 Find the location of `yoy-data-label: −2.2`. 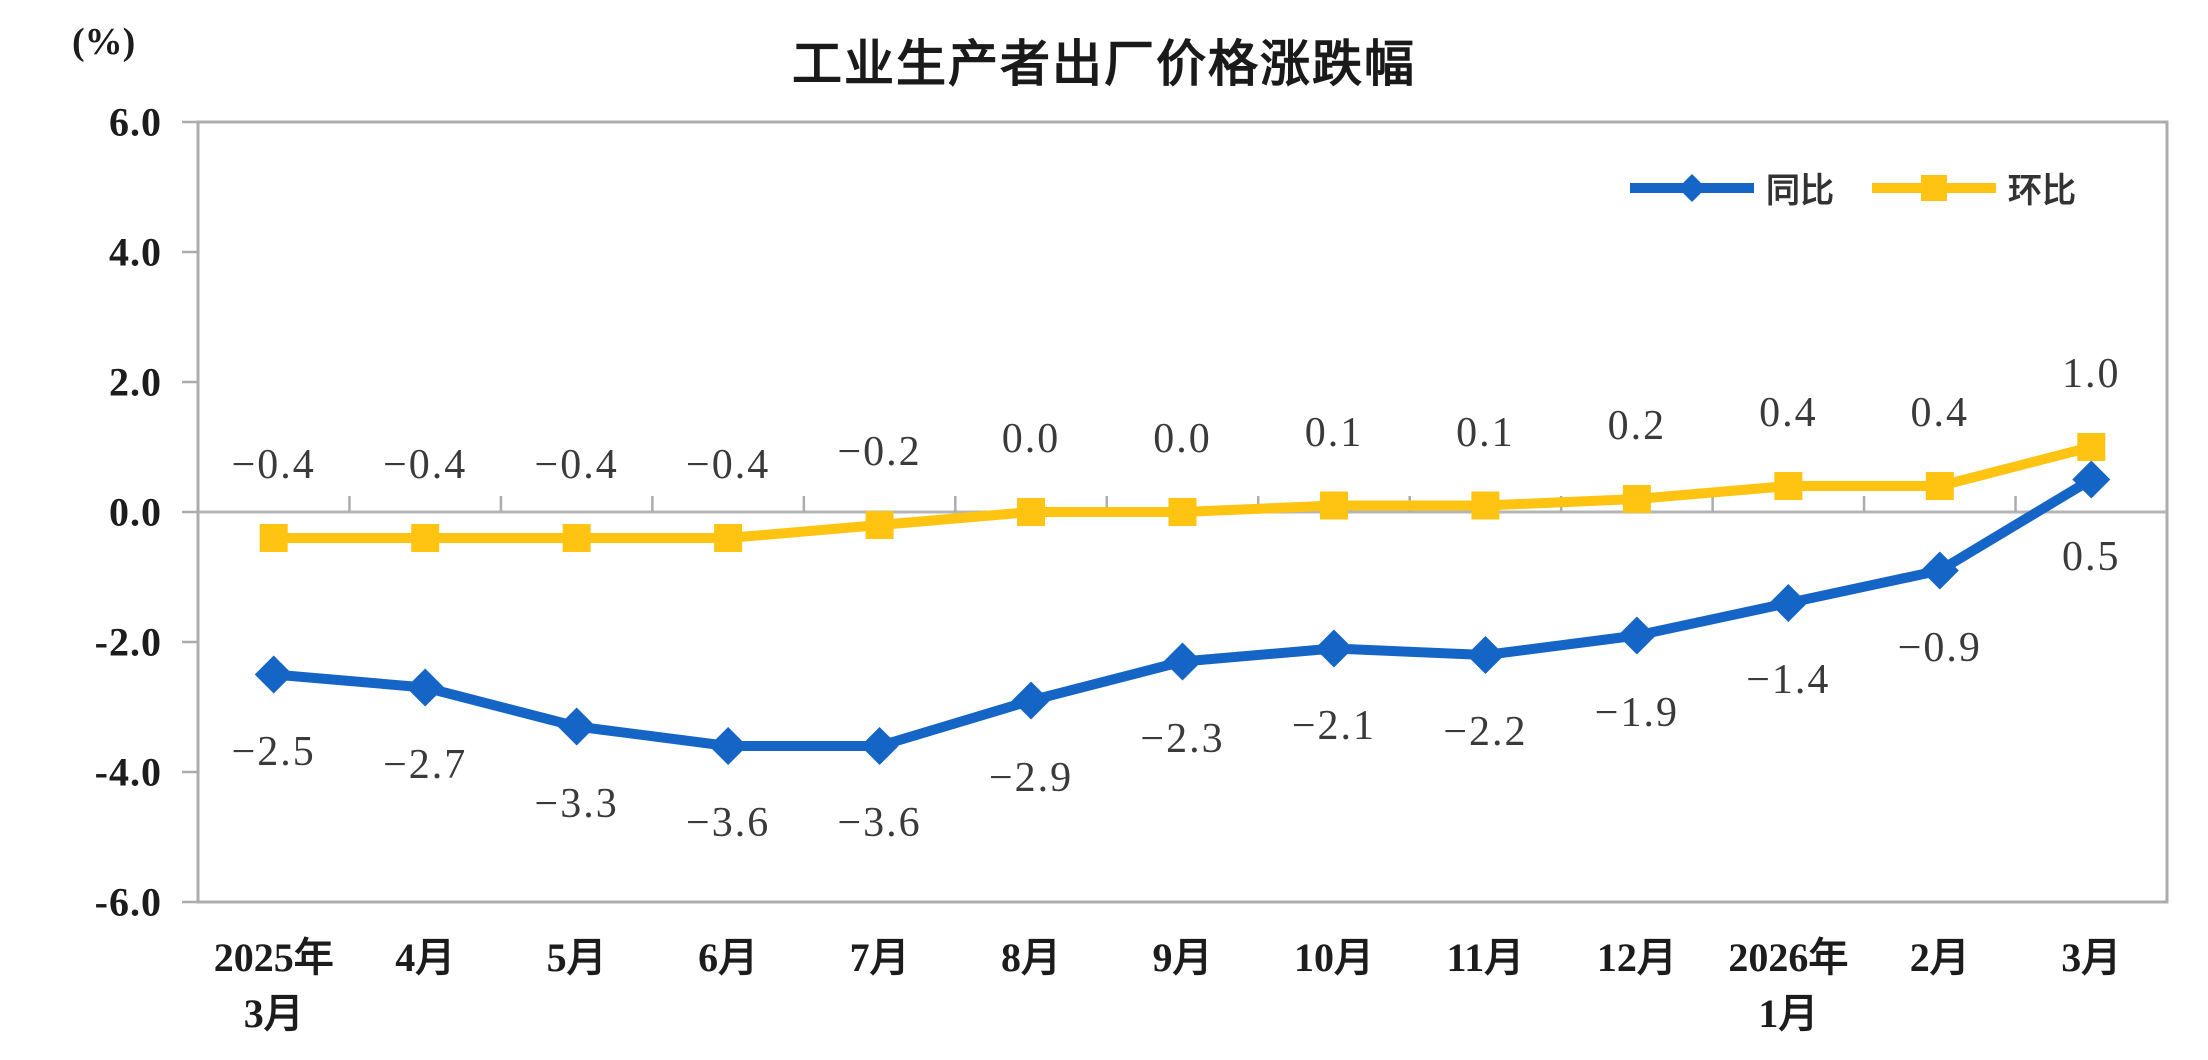

yoy-data-label: −2.2 is located at coordinates (1485, 732).